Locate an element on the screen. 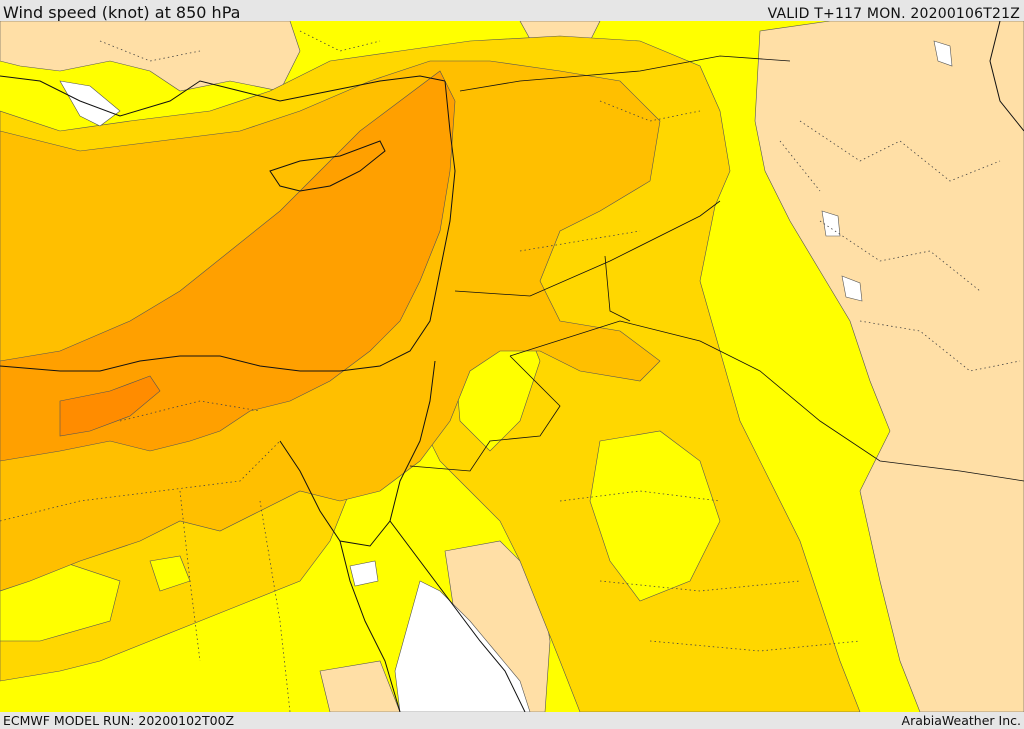 The image size is (1024, 729). coastline-cyprus is located at coordinates (327, 166).